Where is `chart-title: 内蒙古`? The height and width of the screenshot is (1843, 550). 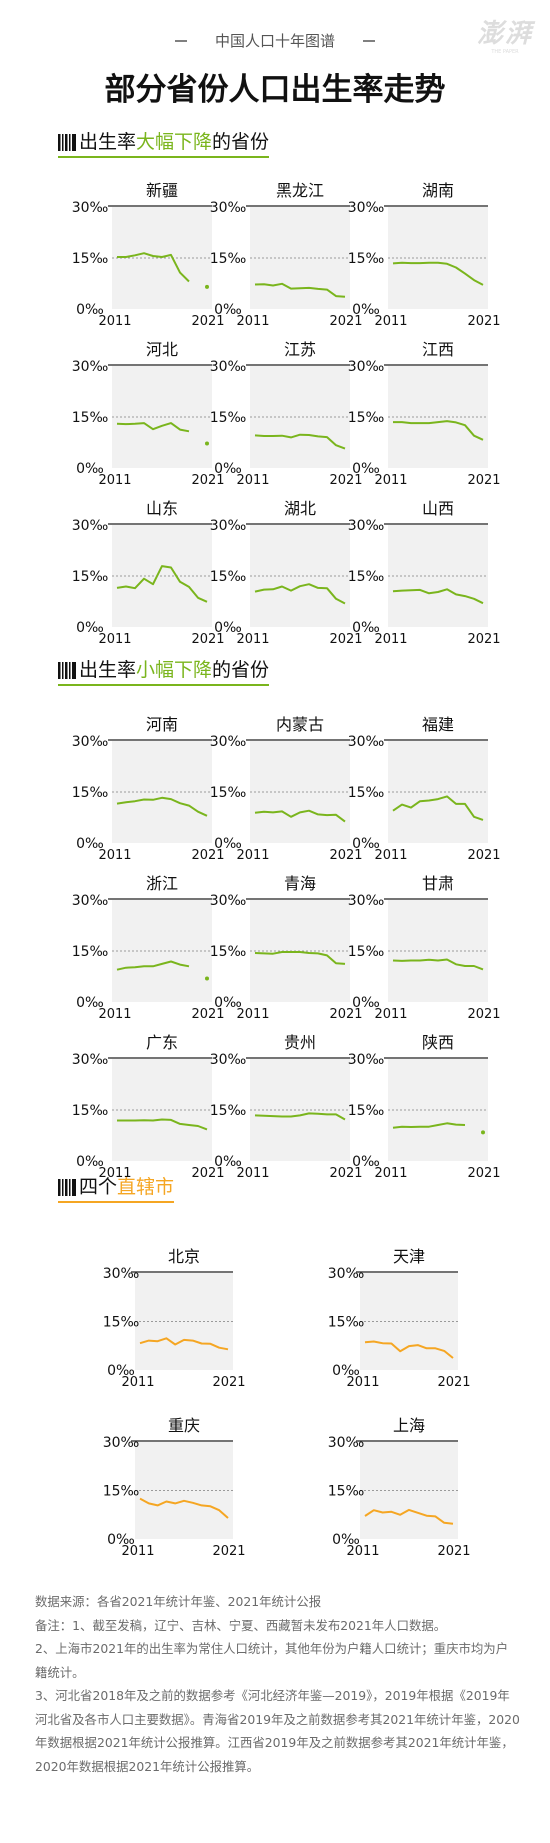
chart-title: 内蒙古 is located at coordinates (300, 724).